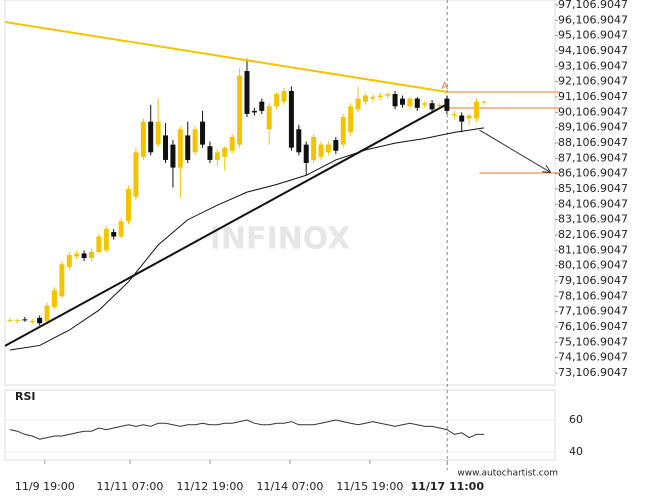  Describe the element at coordinates (593, 5) in the screenshot. I see `y-tick-label: 97,106.9047` at that location.